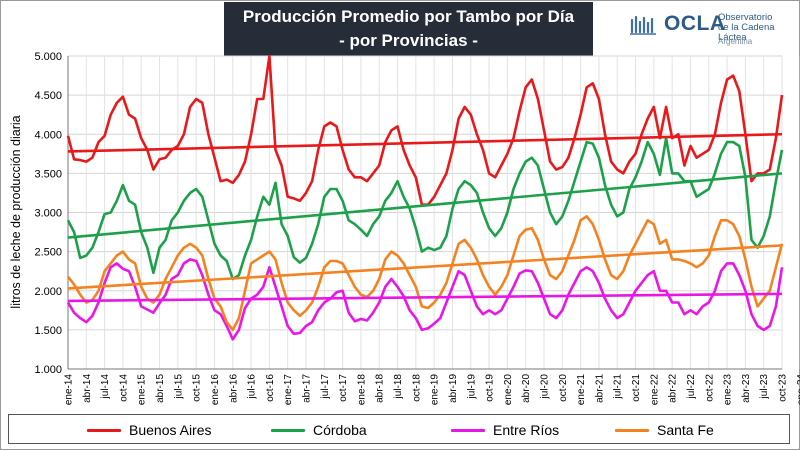  What do you see at coordinates (361, 390) in the screenshot?
I see `x-tick-label: ene-18` at bounding box center [361, 390].